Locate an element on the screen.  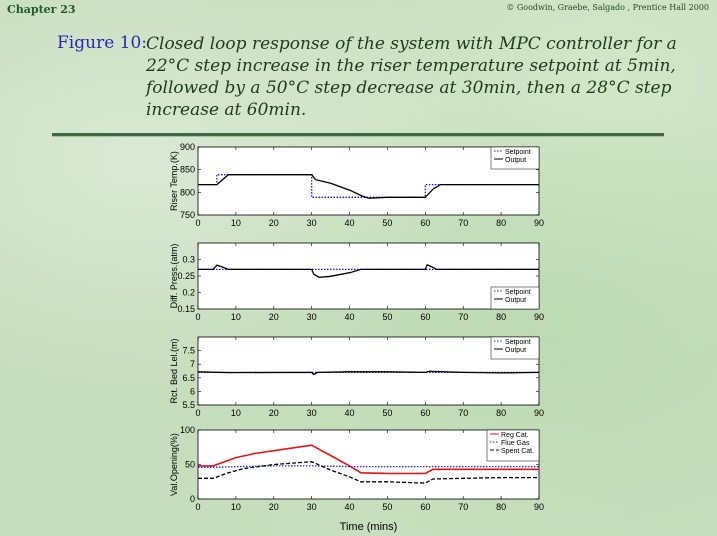
y-tick-label: 0.25 is located at coordinates (186, 276).